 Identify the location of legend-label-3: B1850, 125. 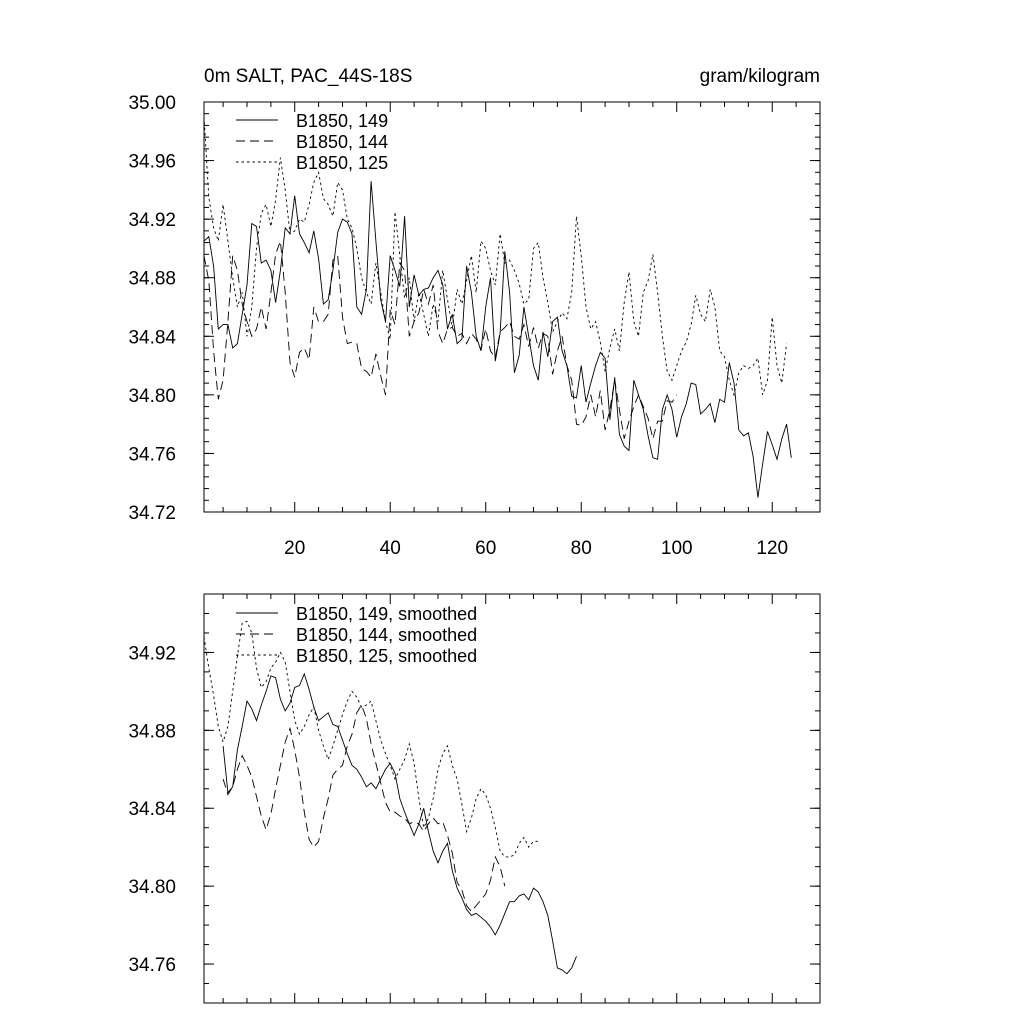
(342, 163).